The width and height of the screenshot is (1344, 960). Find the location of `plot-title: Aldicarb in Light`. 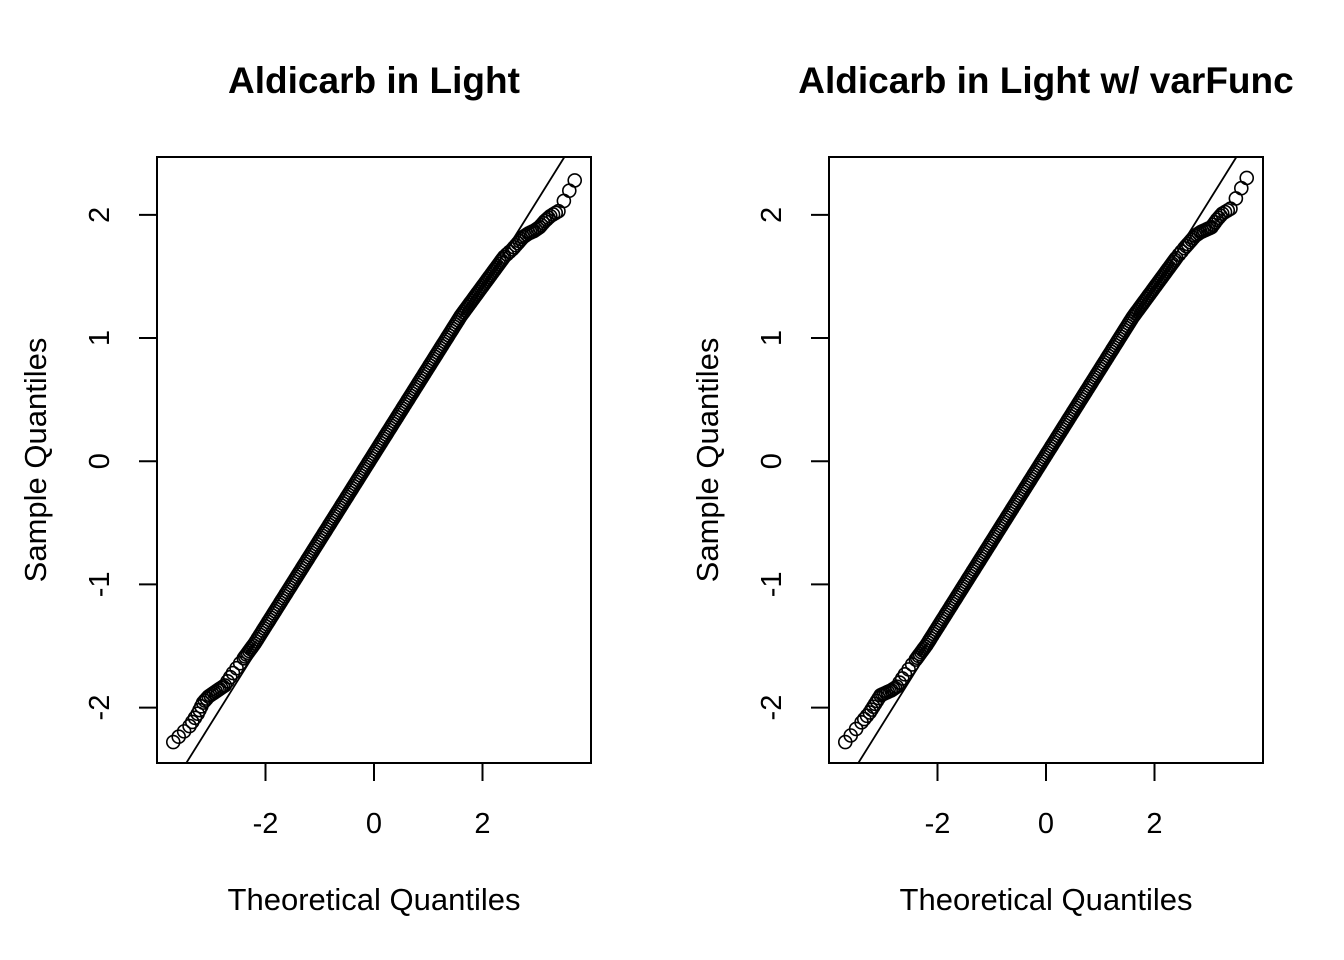

plot-title: Aldicarb in Light is located at coordinates (374, 80).